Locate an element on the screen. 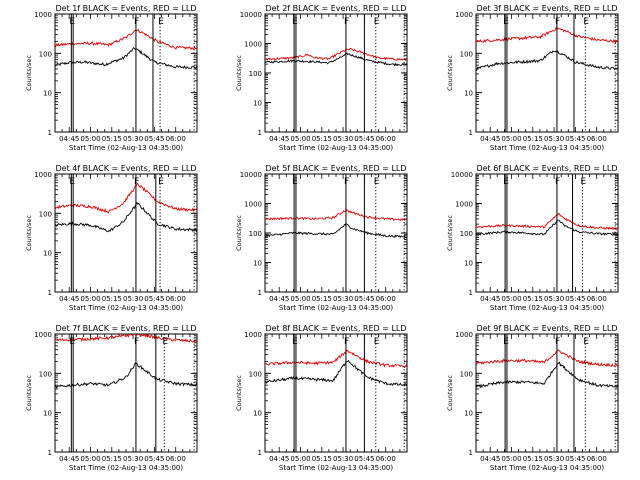  y-tick-label: 10000 is located at coordinates (251, 175).